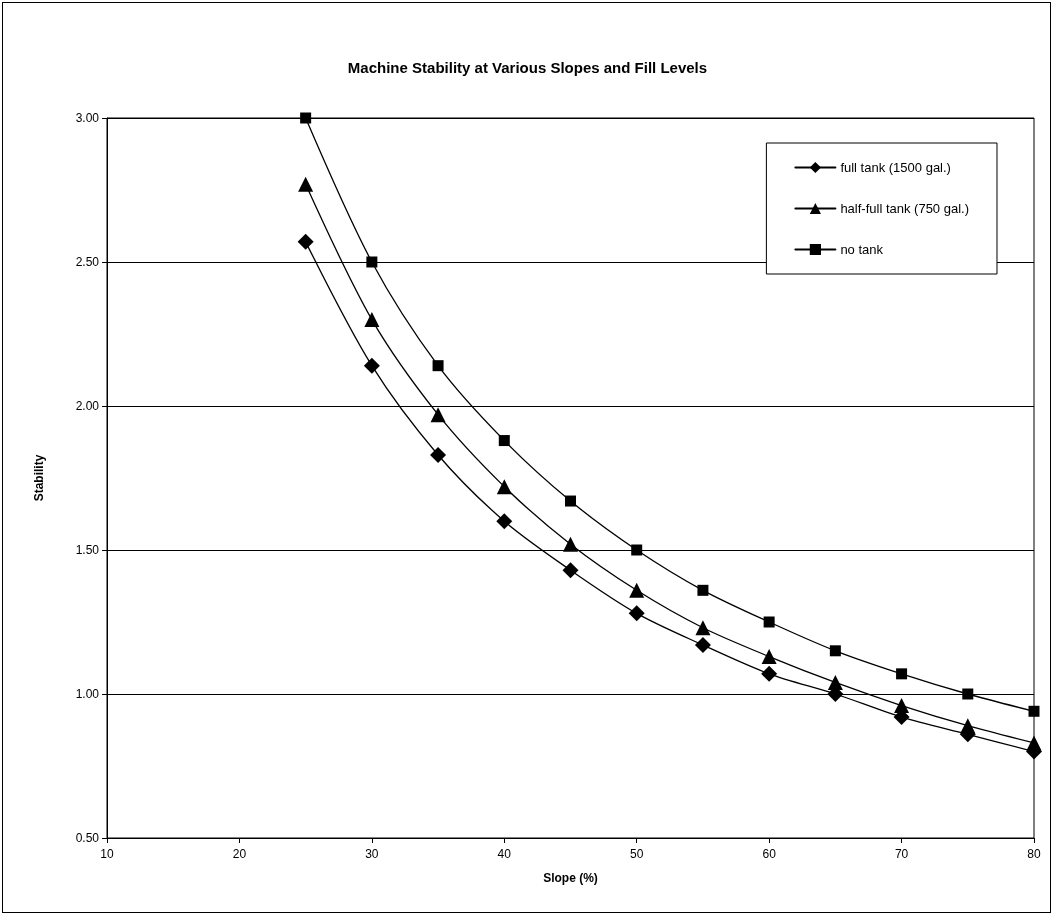 The image size is (1055, 917). I want to click on x-tick-label: 80, so click(1034, 854).